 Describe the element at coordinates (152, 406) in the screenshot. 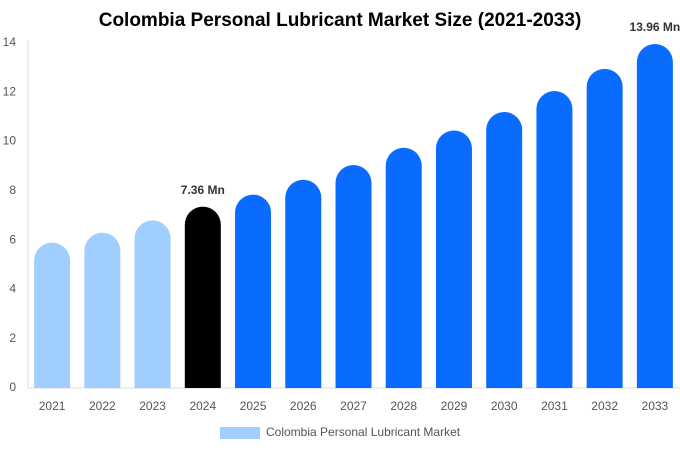

I see `x-tick-label: 2023` at that location.